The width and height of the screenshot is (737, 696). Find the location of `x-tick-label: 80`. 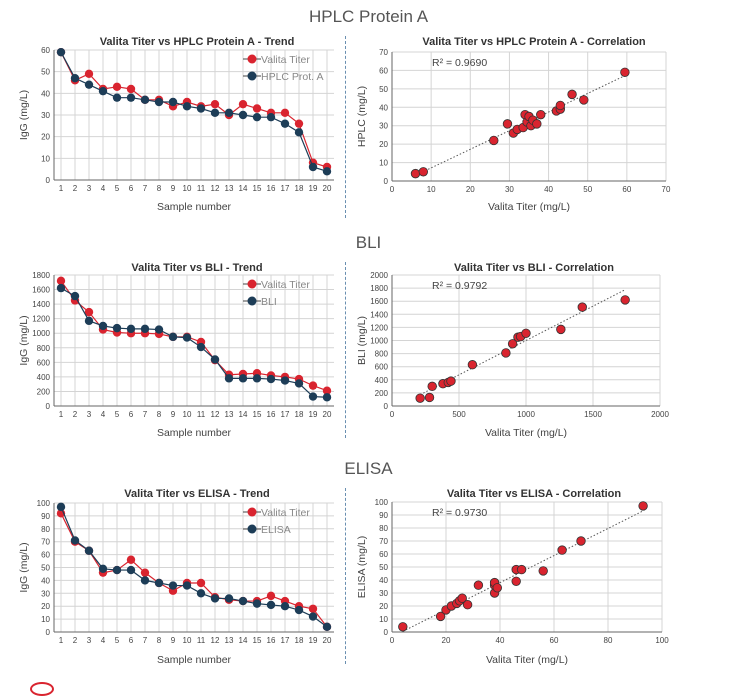

x-tick-label: 80 is located at coordinates (608, 640).